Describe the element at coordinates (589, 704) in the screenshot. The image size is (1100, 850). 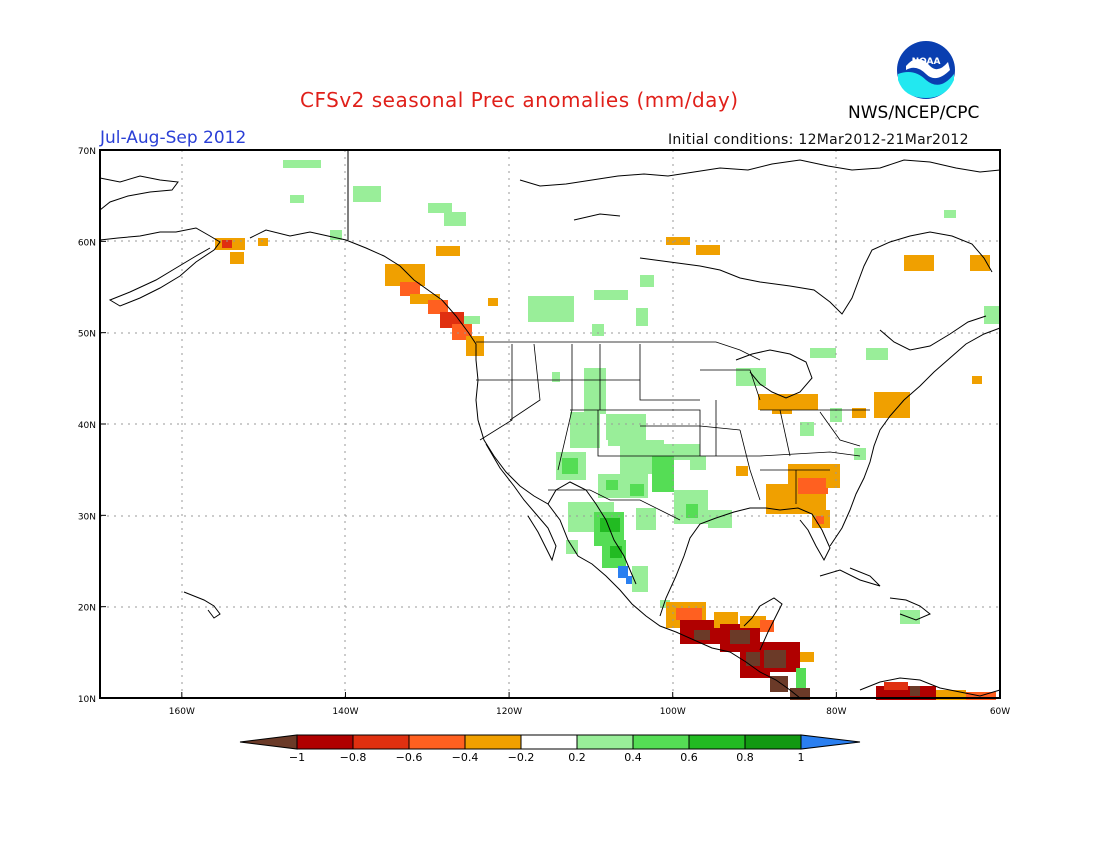
I see `longitude-axis: 160W 140W 120W 100W 80W 60W` at that location.